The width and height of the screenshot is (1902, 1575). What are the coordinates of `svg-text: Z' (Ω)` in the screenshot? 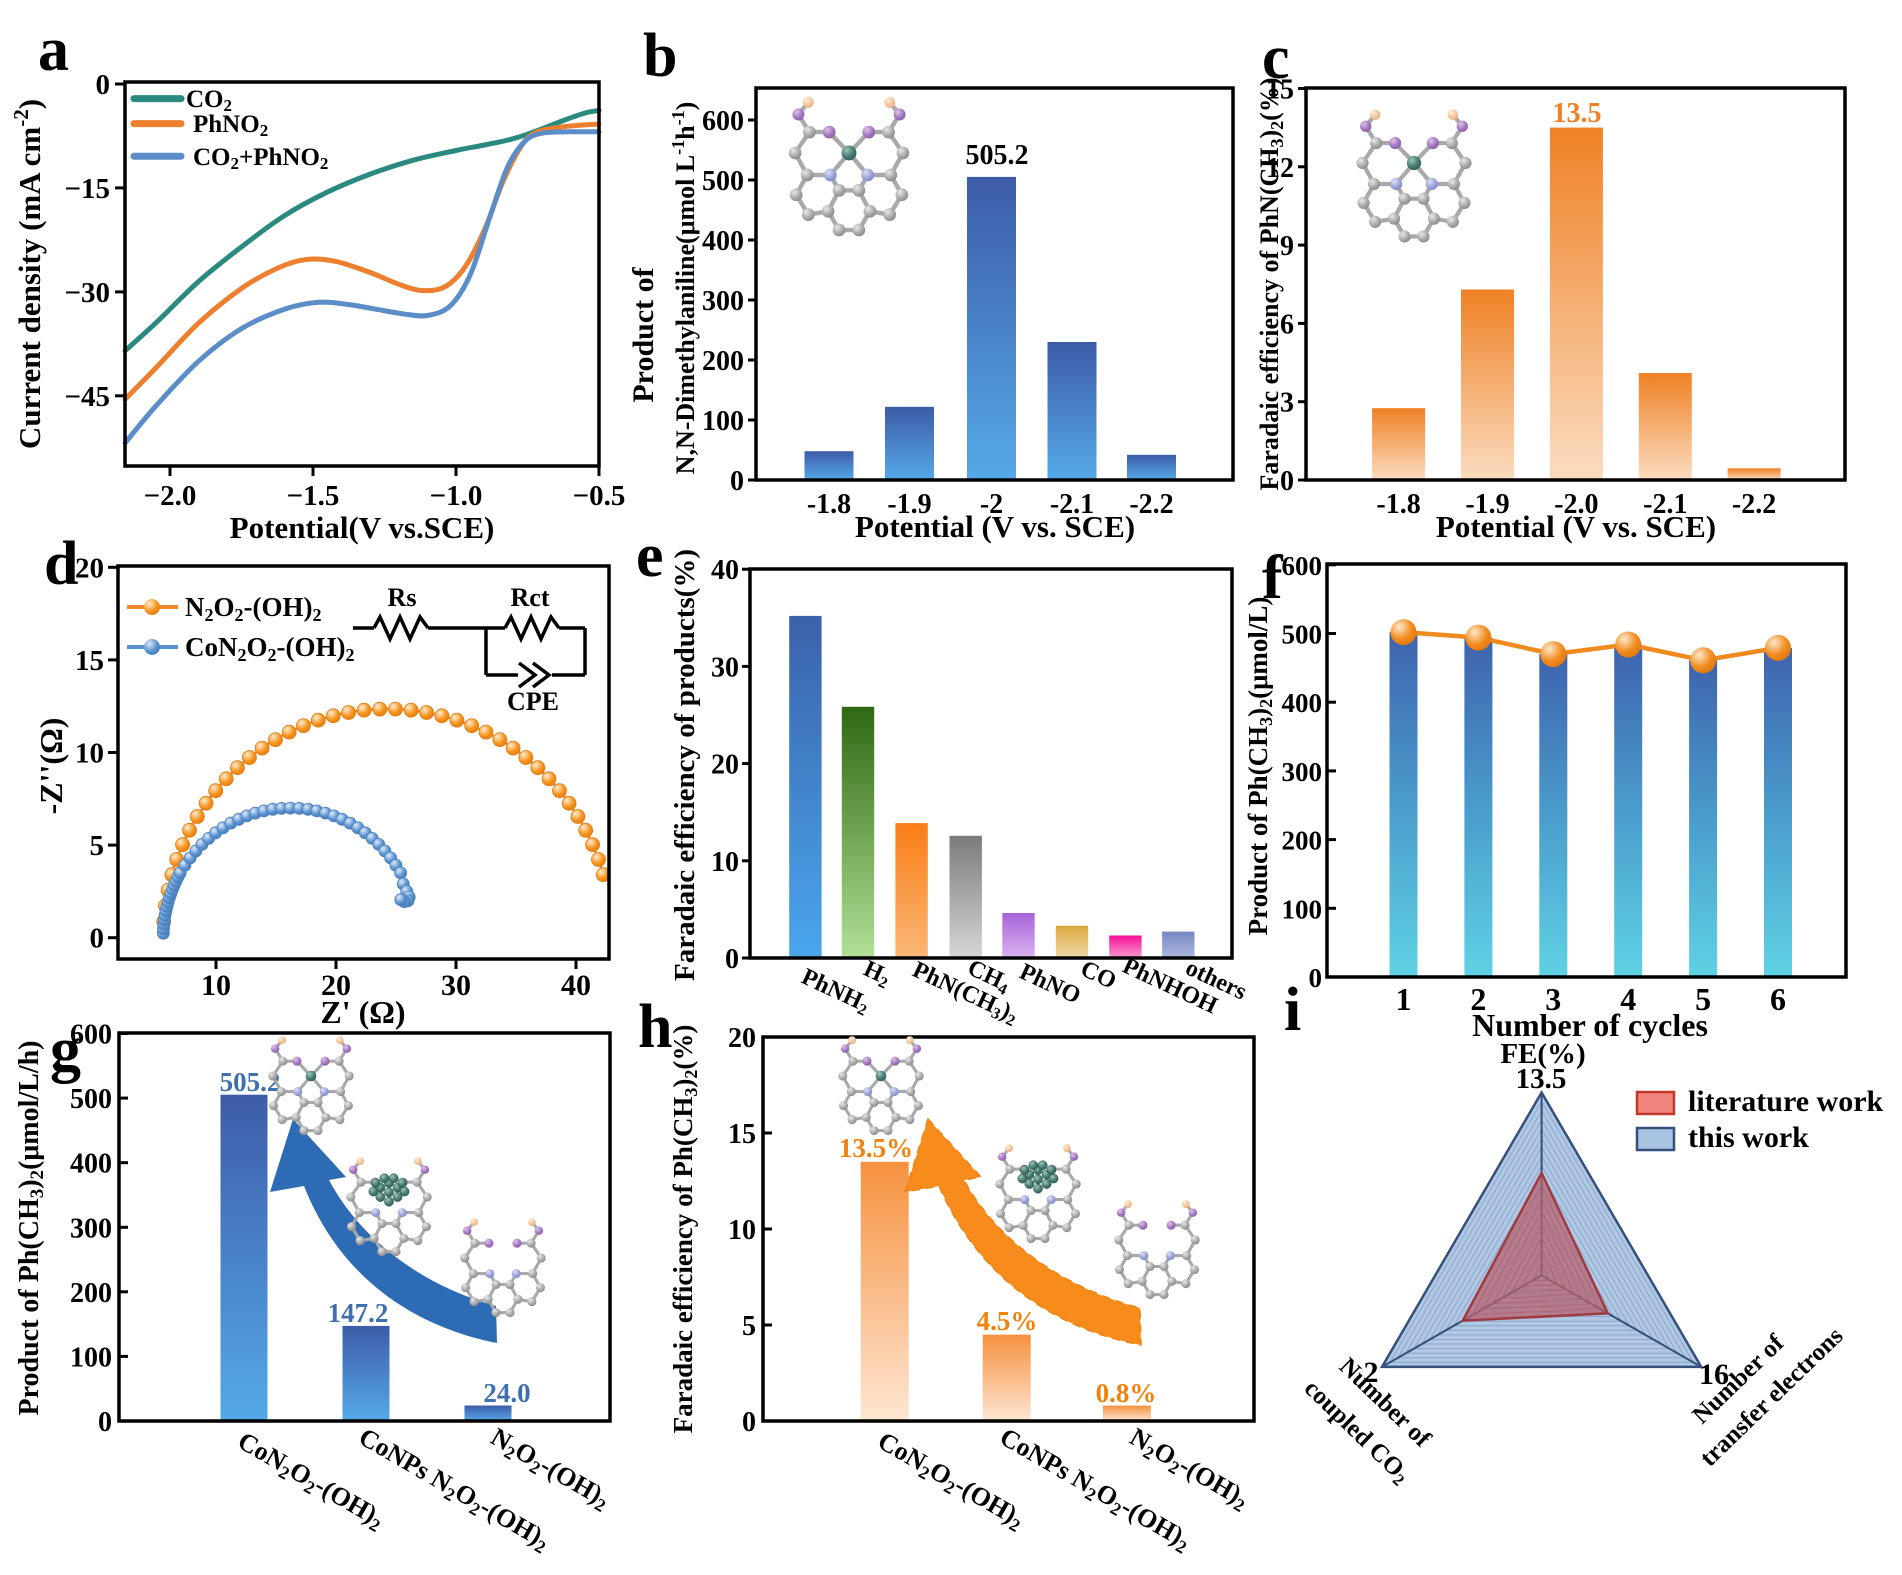 It's located at (362, 1012).